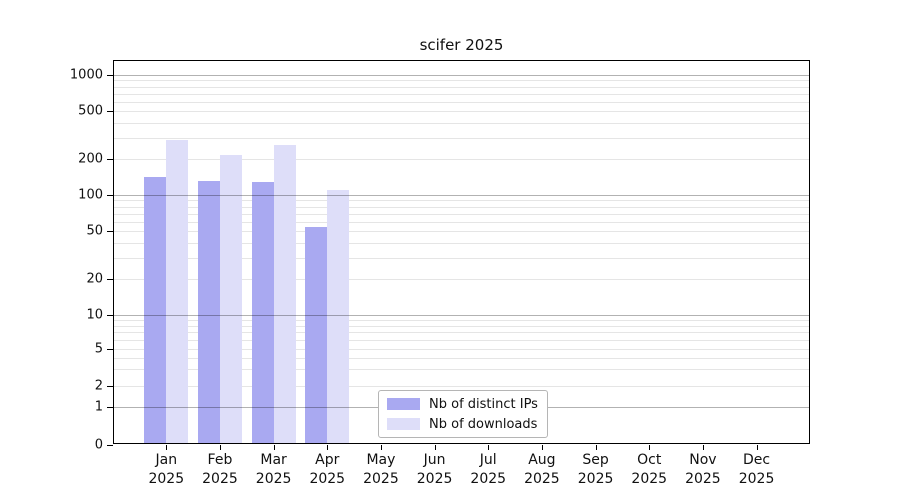 The width and height of the screenshot is (900, 500). Describe the element at coordinates (98, 386) in the screenshot. I see `y-tick-label: 2` at that location.